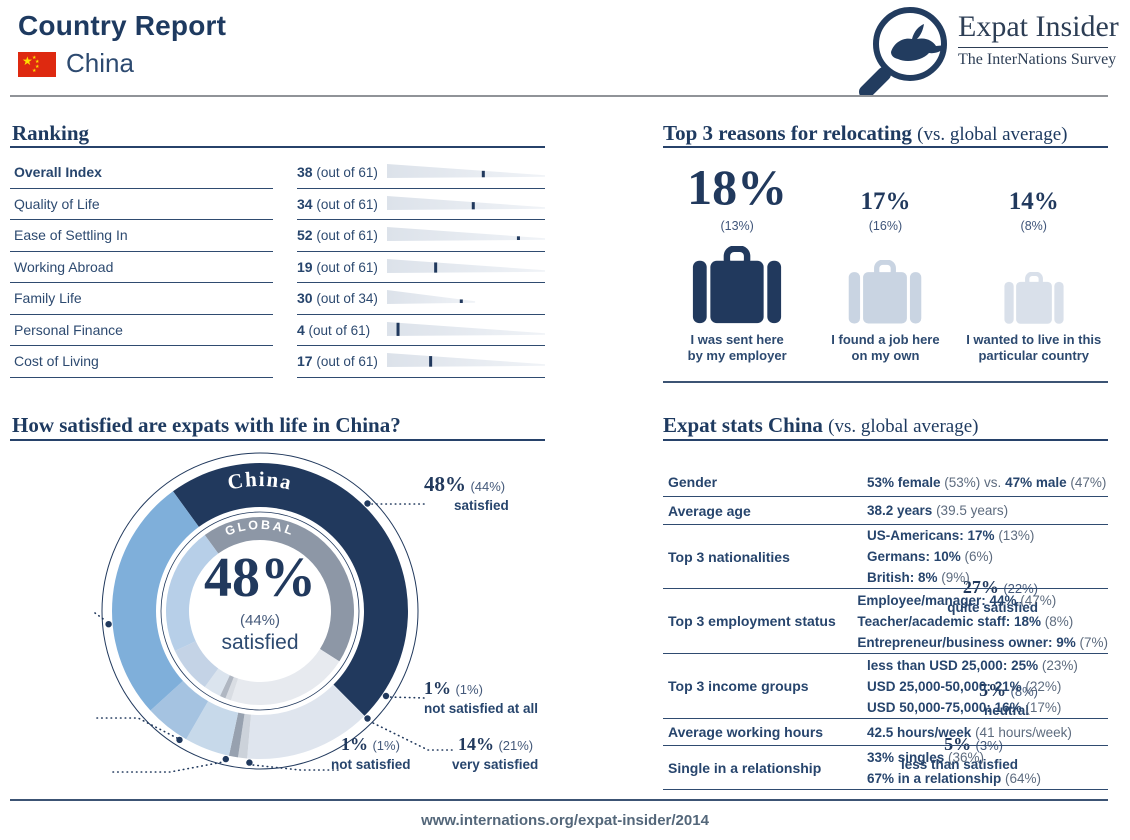 The image size is (1130, 840). What do you see at coordinates (993, 690) in the screenshot?
I see `callout-china-value: 5%` at bounding box center [993, 690].